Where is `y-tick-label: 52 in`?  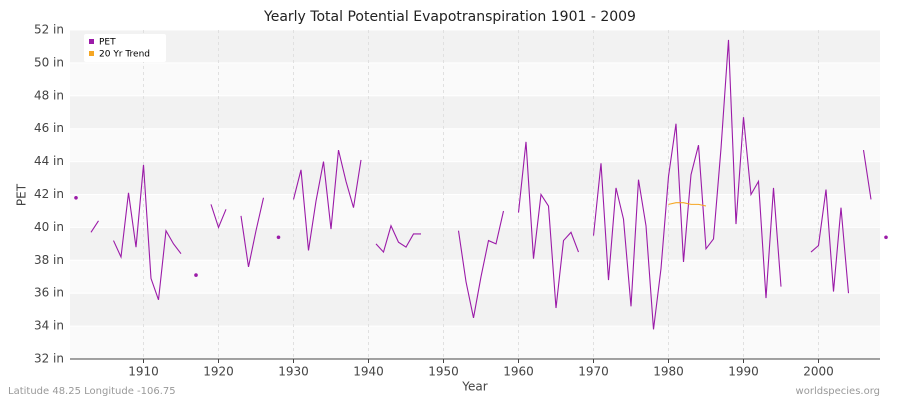 y-tick-label: 52 in is located at coordinates (49, 30).